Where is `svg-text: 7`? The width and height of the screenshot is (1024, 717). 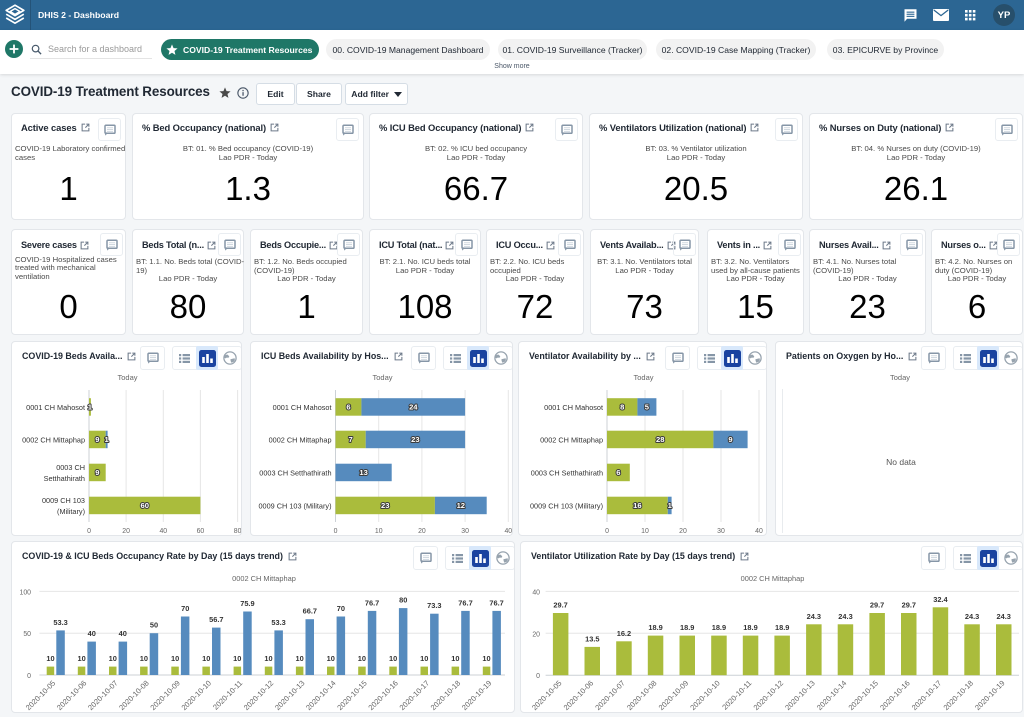
svg-text: 7 is located at coordinates (350, 439).